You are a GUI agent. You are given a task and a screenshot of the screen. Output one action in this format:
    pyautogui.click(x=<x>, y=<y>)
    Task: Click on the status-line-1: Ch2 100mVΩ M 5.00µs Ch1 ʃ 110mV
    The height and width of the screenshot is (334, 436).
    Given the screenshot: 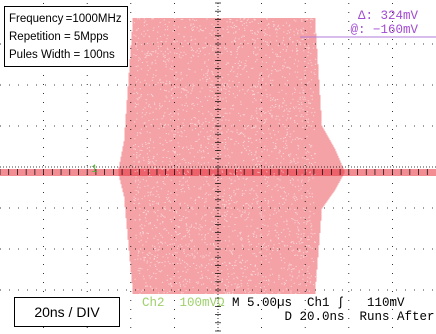 What is the action you would take?
    pyautogui.click(x=273, y=303)
    